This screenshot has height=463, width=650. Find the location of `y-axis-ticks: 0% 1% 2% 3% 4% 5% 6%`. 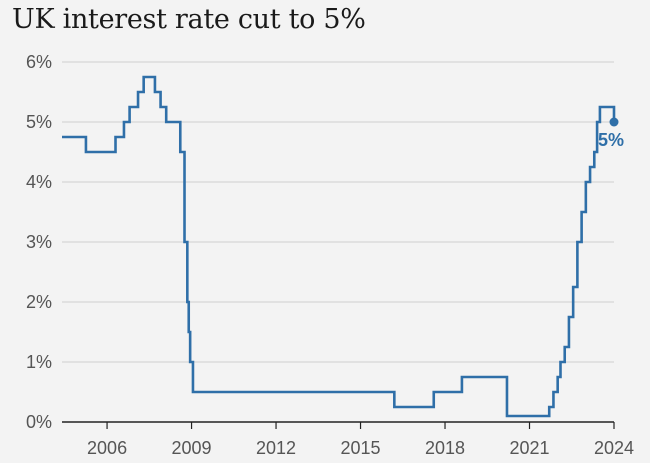

y-axis-ticks: 0% 1% 2% 3% 4% 5% 6% is located at coordinates (39, 242).